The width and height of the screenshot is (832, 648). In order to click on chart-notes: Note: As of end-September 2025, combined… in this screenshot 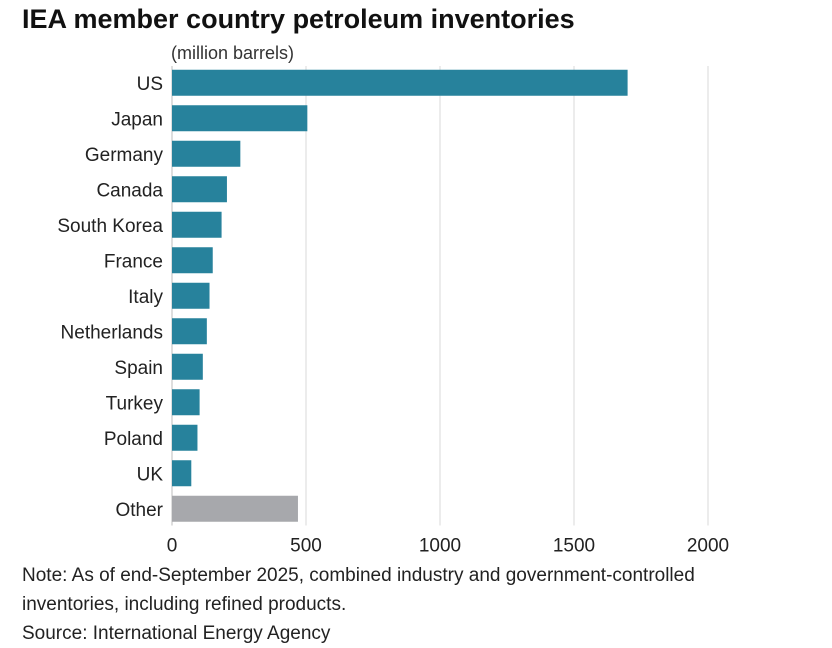, I will do `click(417, 604)`.